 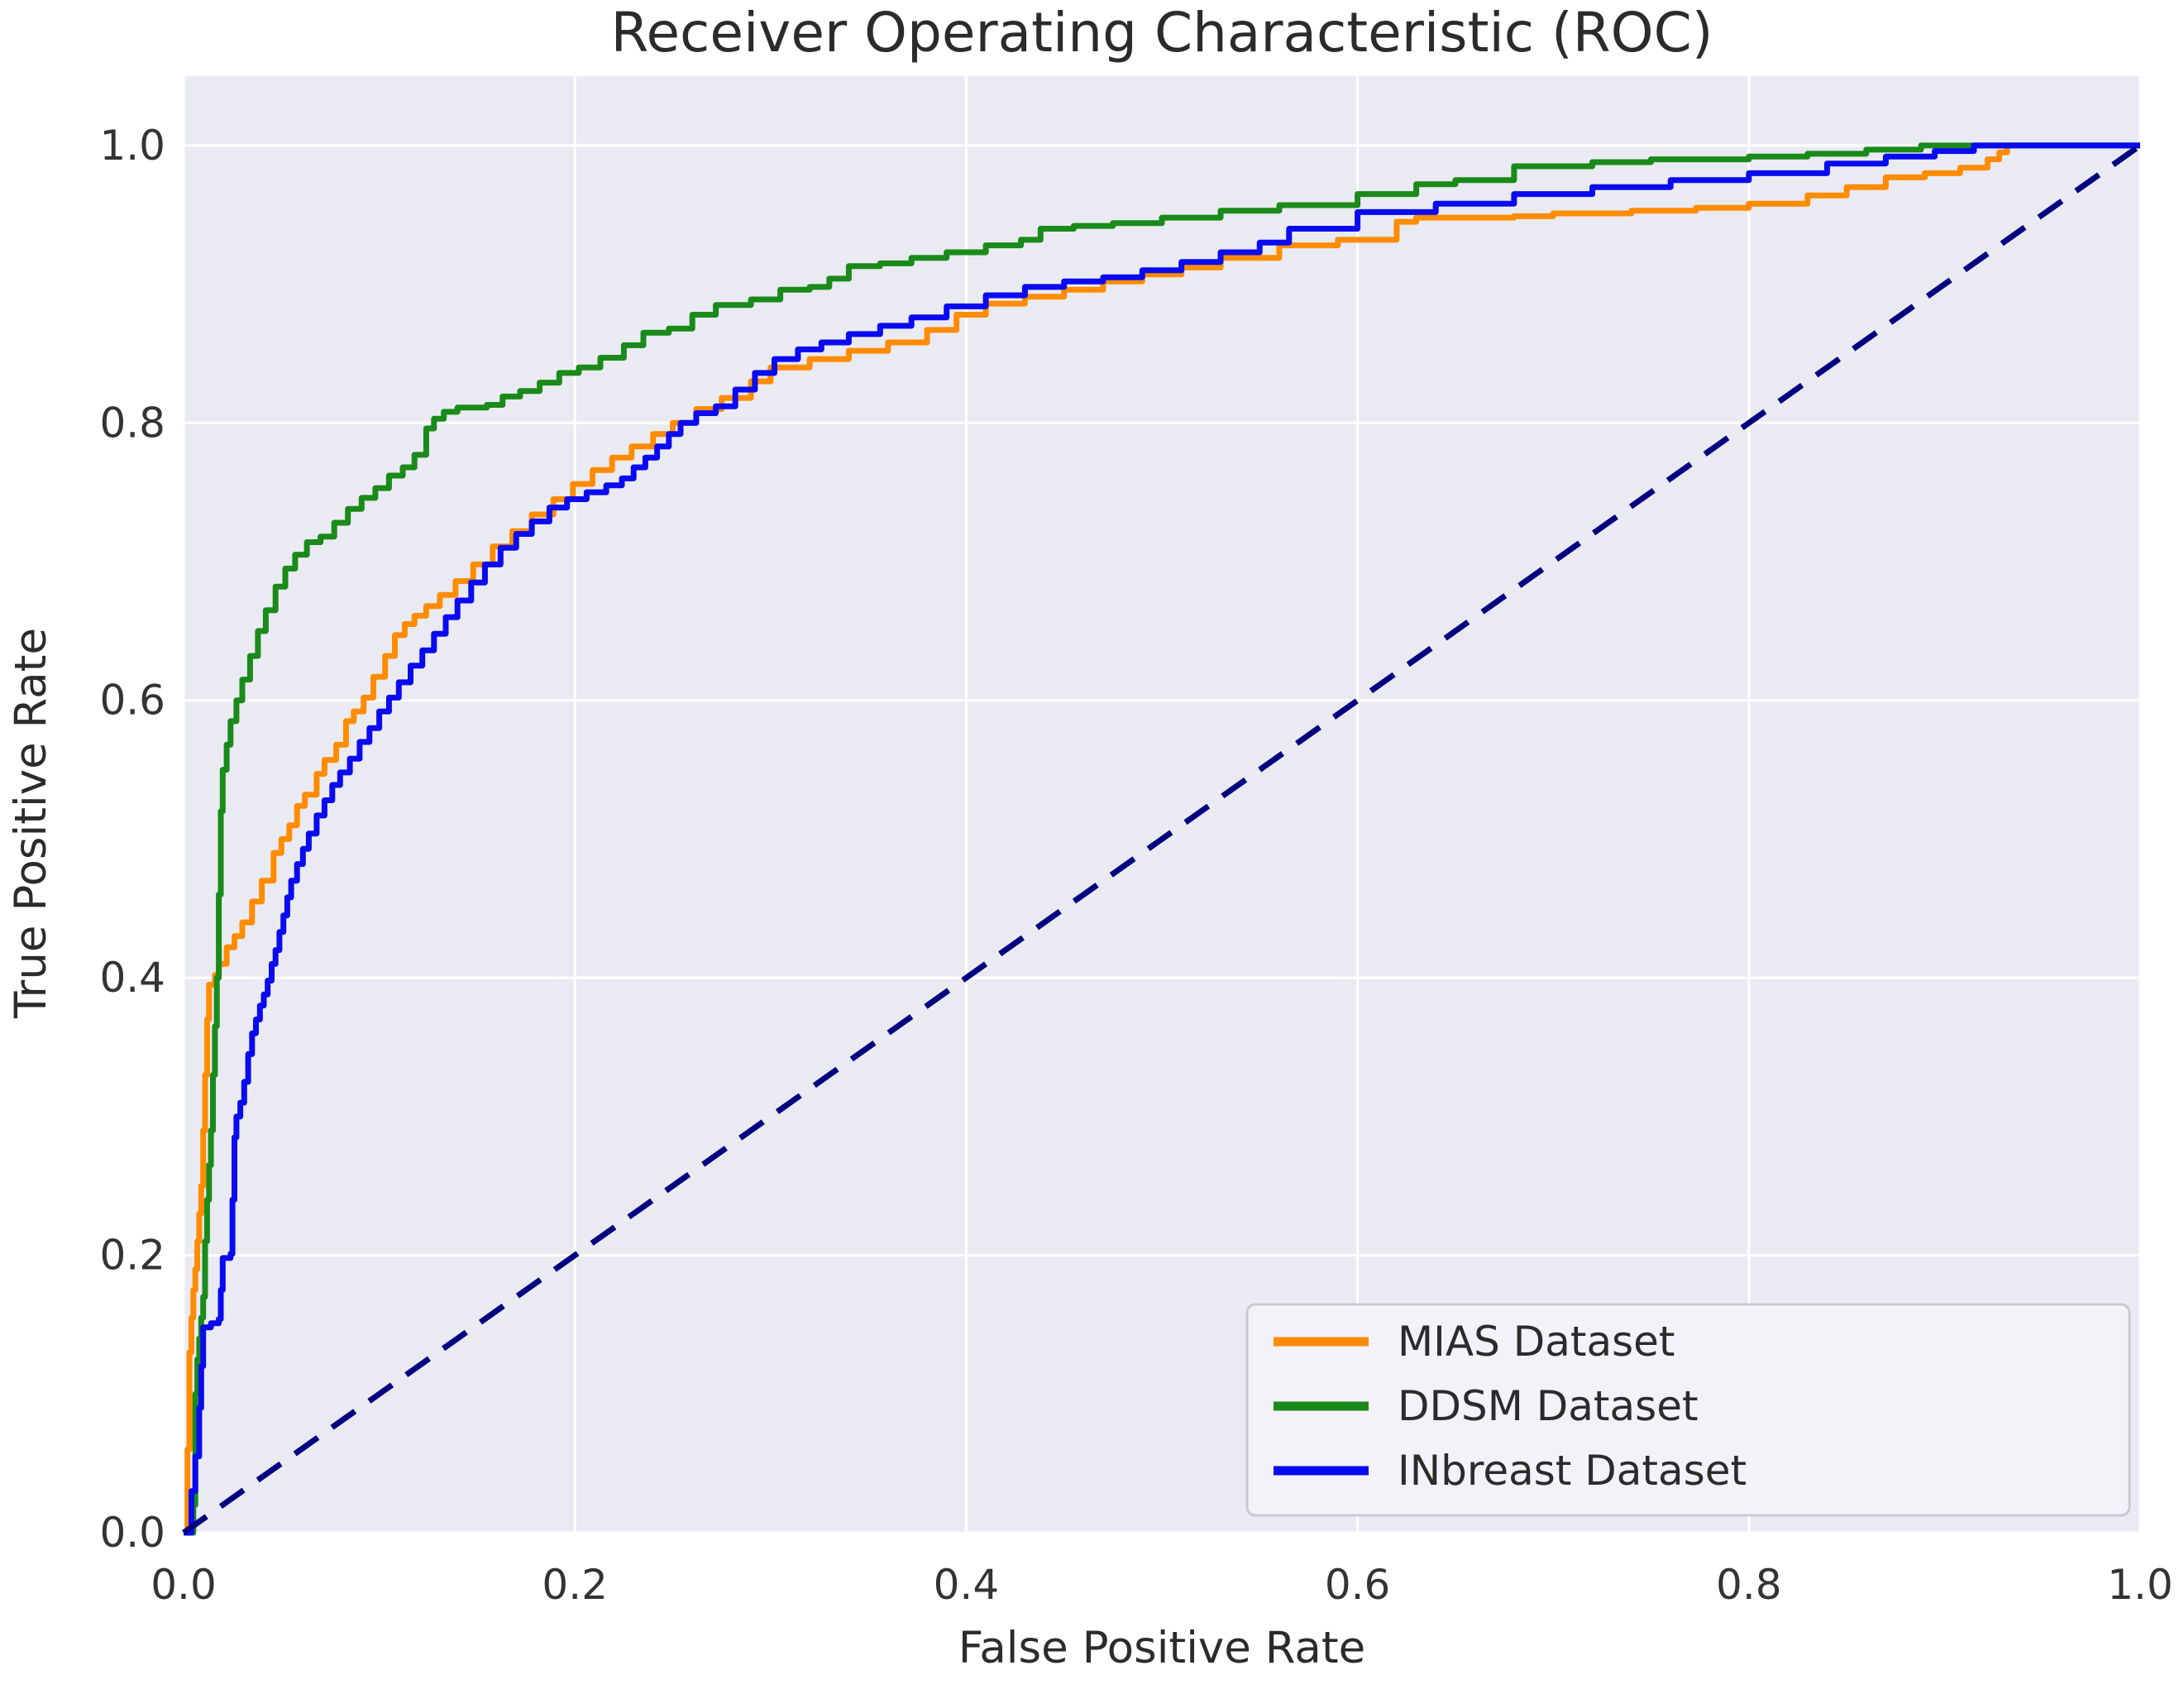 I want to click on y-tick-label: 0.0, so click(x=132, y=1533).